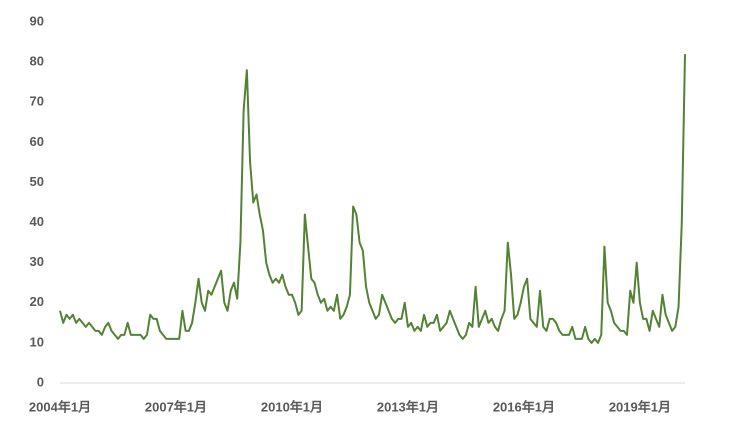 This screenshot has width=739, height=439. Describe the element at coordinates (37, 261) in the screenshot. I see `y-tick-label: 30` at that location.